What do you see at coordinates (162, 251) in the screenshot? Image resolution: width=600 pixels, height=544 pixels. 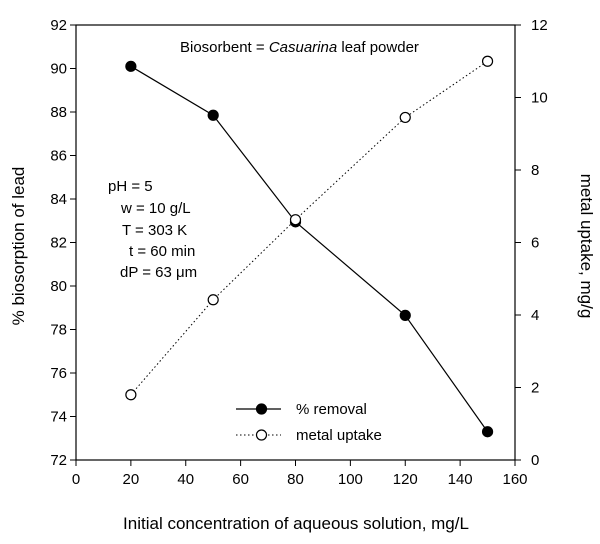 I see `annotation-time: t = 60 min` at bounding box center [162, 251].